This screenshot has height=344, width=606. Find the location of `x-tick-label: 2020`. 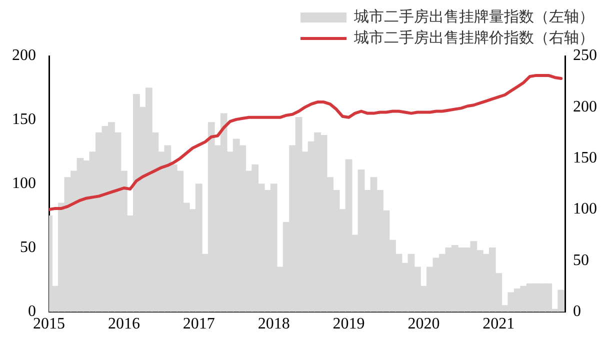

x-tick-label: 2020 is located at coordinates (424, 324).